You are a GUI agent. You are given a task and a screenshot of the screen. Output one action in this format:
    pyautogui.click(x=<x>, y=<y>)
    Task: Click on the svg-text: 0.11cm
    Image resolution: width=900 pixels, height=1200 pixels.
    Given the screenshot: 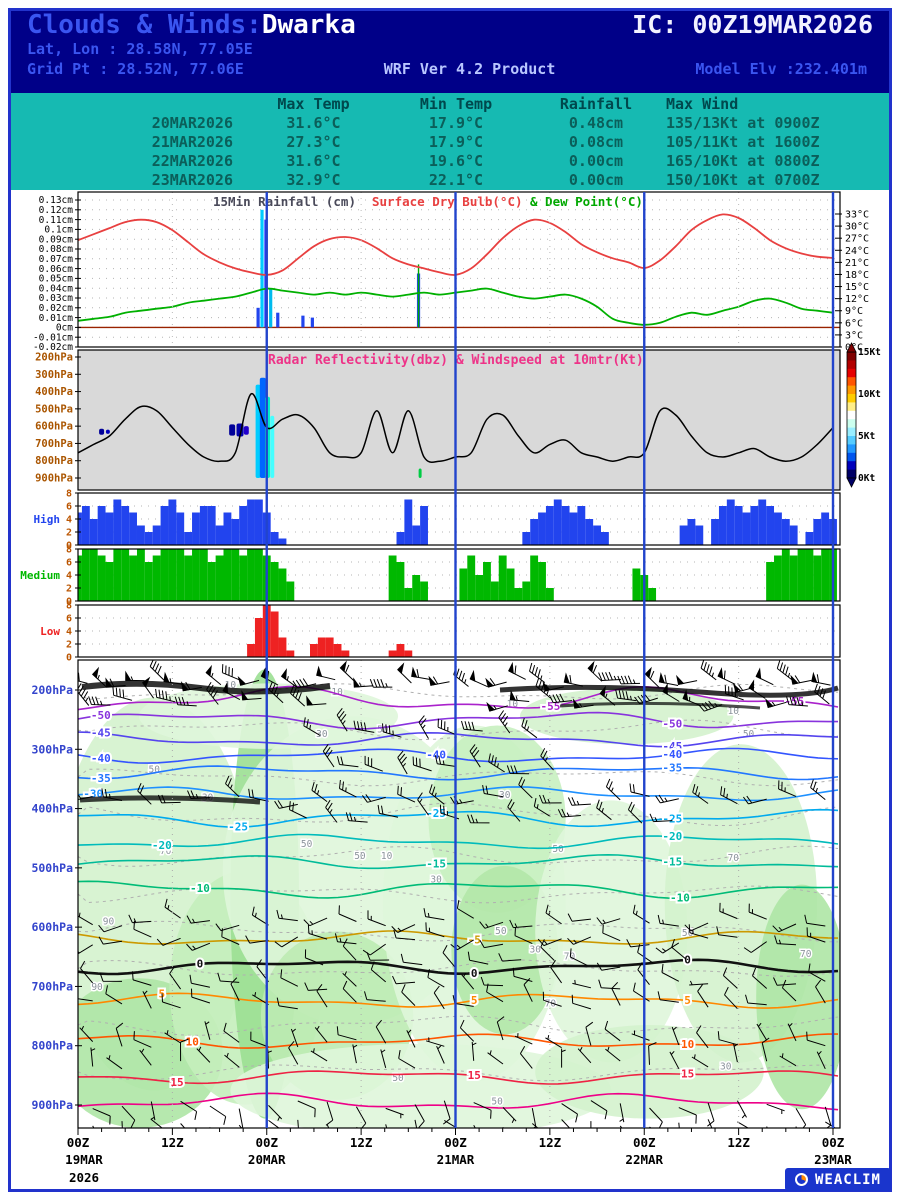 What is the action you would take?
    pyautogui.click(x=56, y=220)
    